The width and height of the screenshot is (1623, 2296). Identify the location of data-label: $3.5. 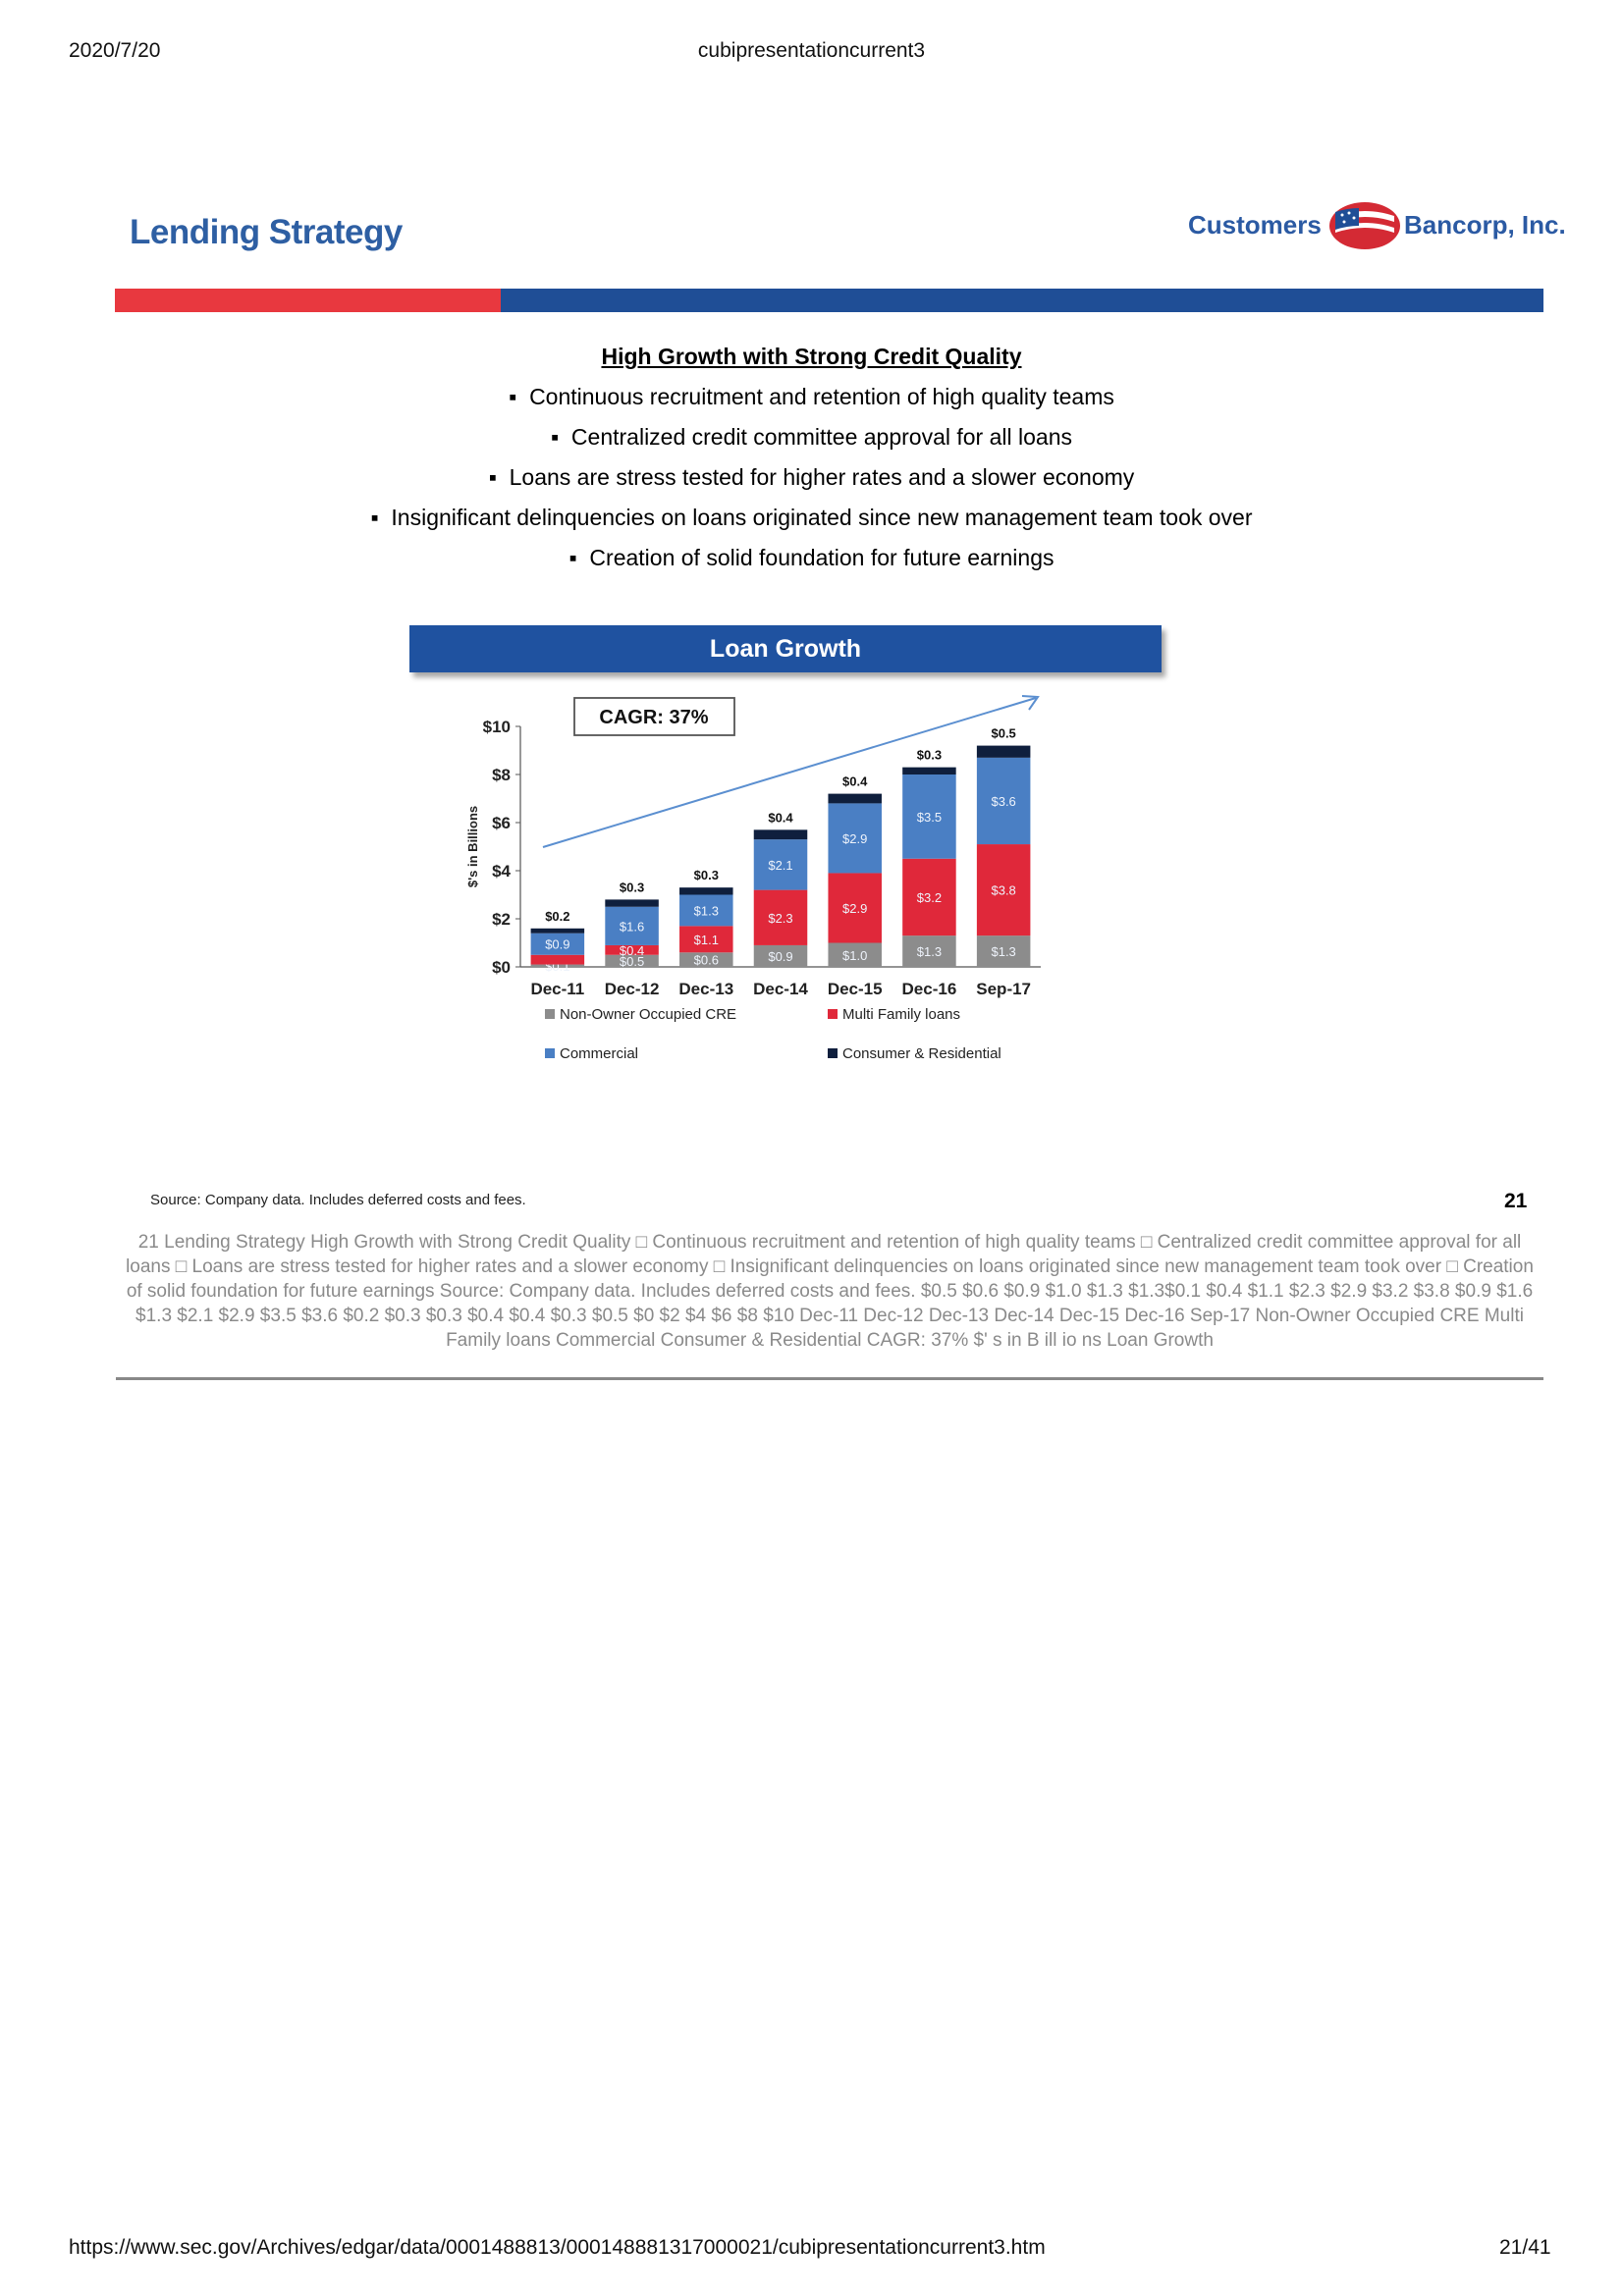
(929, 817).